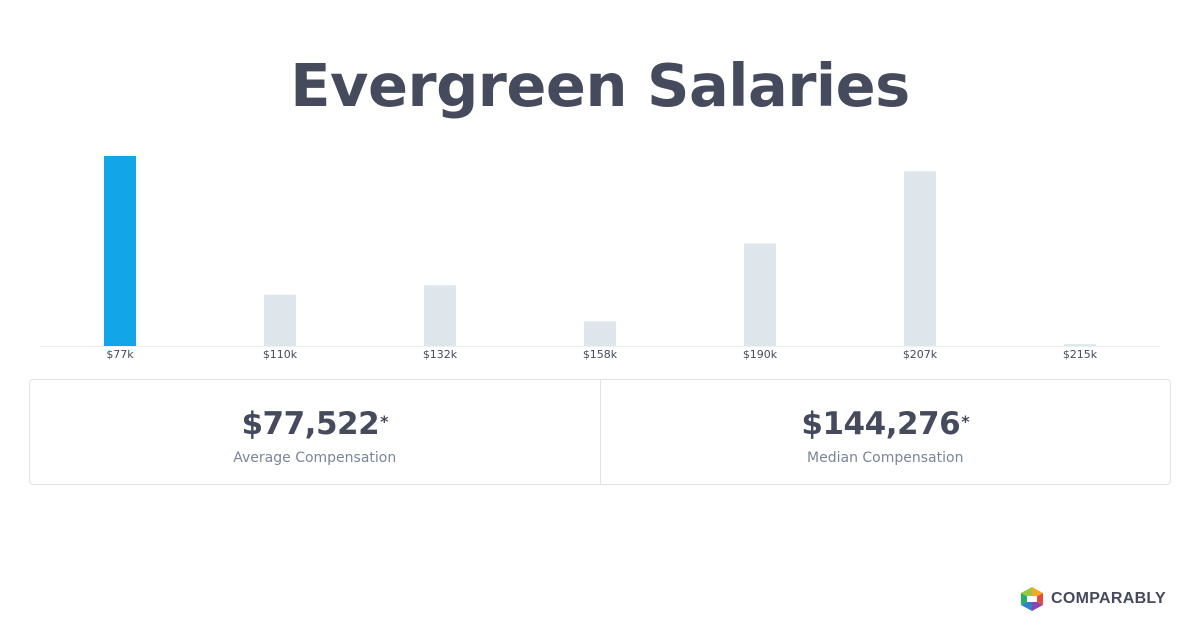 The image size is (1200, 630). Describe the element at coordinates (600, 85) in the screenshot. I see `page-title: Evergreen Salaries` at that location.